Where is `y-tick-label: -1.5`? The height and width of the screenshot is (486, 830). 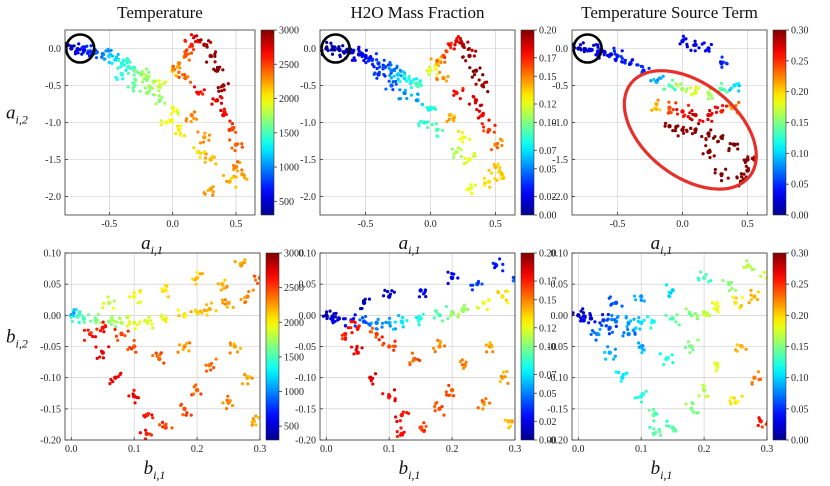
y-tick-label: -1.5 is located at coordinates (308, 160).